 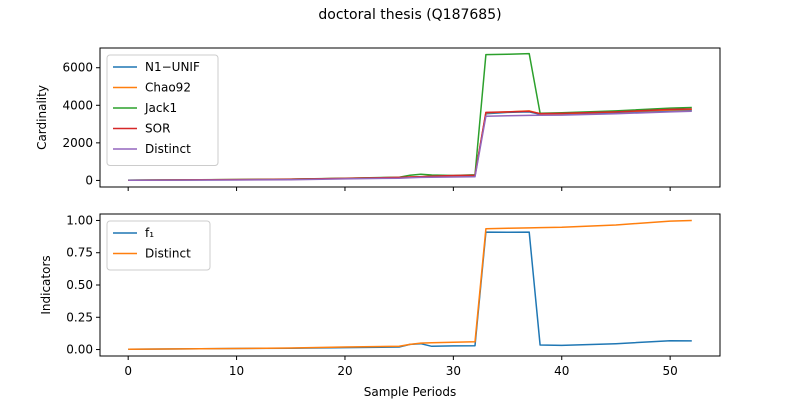 What do you see at coordinates (79, 285) in the screenshot?
I see `indicators-y-tick-label: 0.50` at bounding box center [79, 285].